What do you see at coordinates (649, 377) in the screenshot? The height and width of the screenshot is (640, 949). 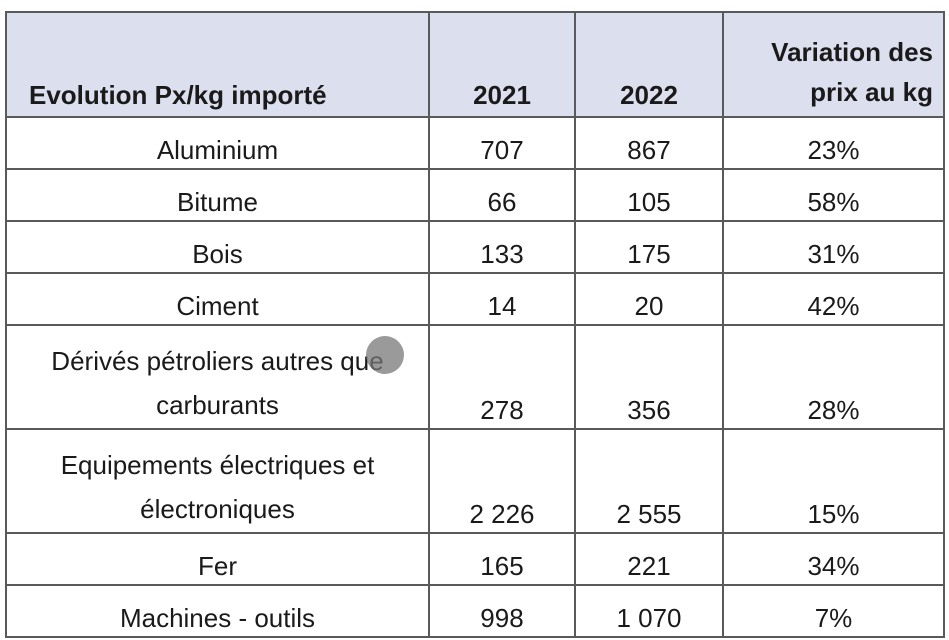 I see `row-2022: 356` at bounding box center [649, 377].